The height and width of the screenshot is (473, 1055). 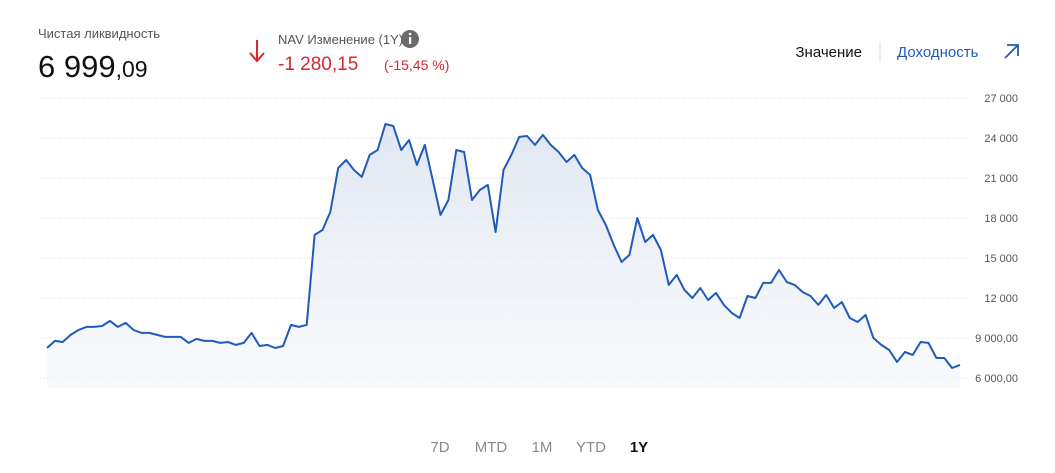 What do you see at coordinates (416, 65) in the screenshot?
I see `nav-change-pct: (-15,45 %)` at bounding box center [416, 65].